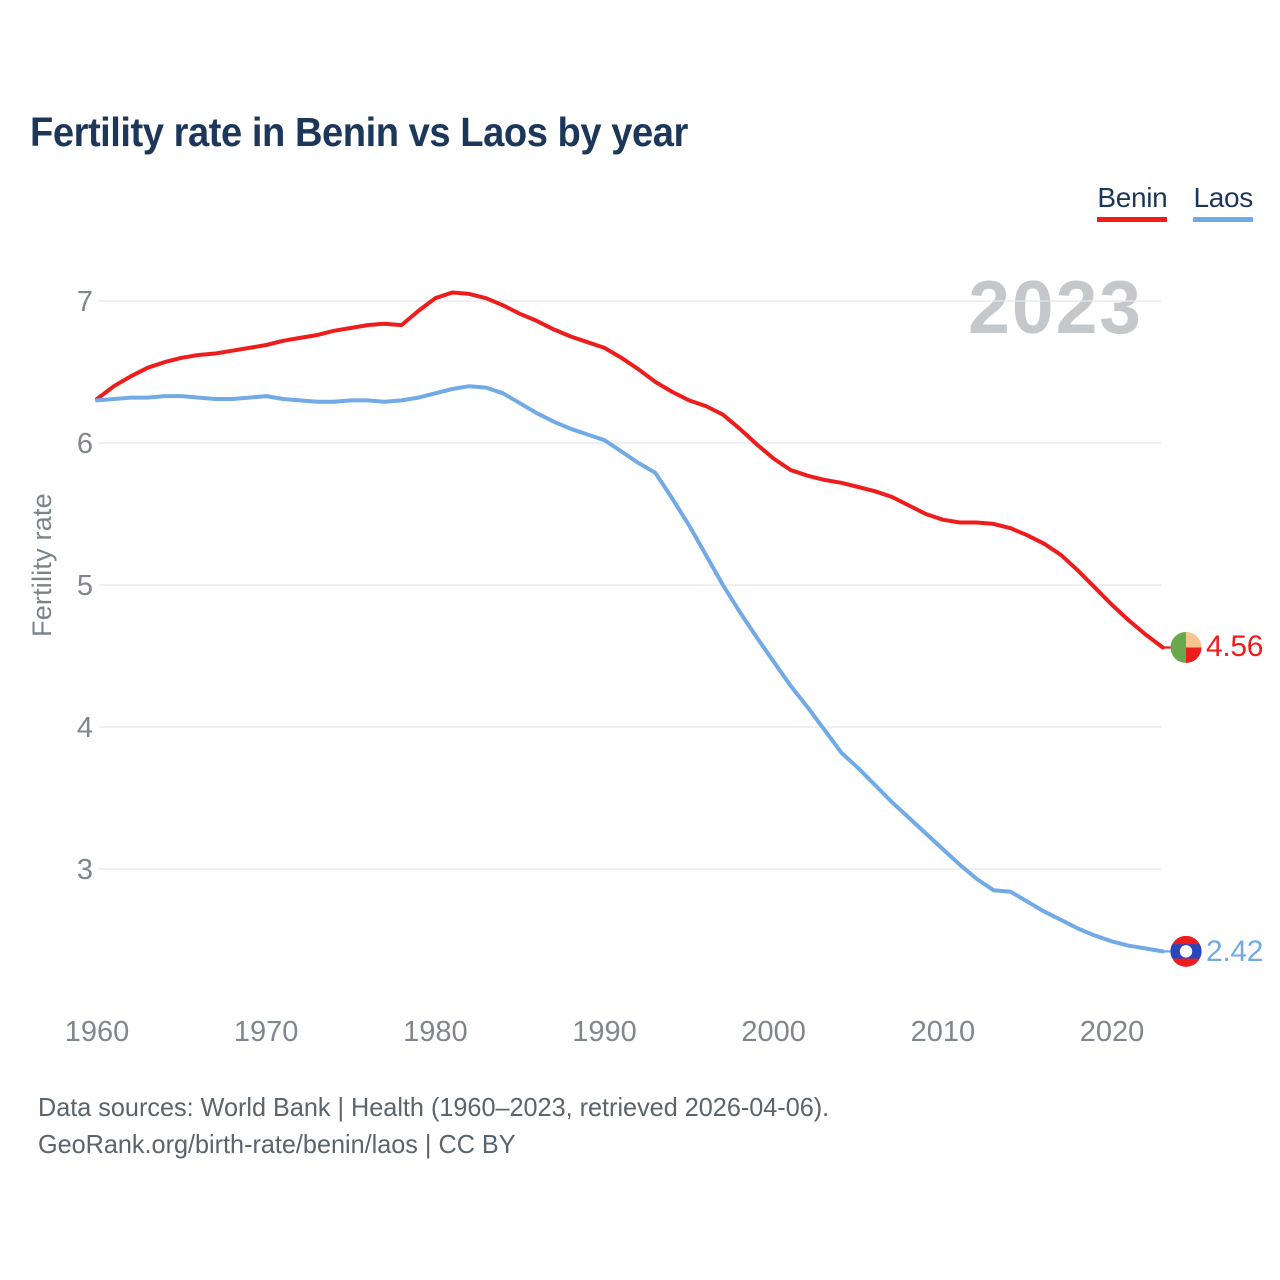  Describe the element at coordinates (359, 132) in the screenshot. I see `page-title: Fertility rate in Benin vs Laos by year` at that location.